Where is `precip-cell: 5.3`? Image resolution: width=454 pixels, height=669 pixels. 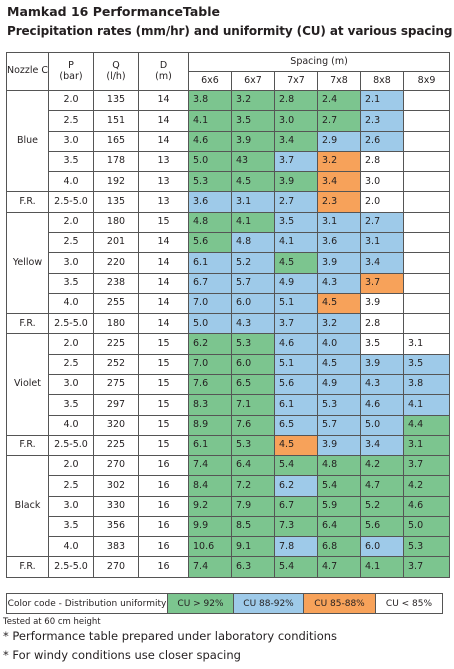
precip-cell: 5.3 is located at coordinates (210, 182).